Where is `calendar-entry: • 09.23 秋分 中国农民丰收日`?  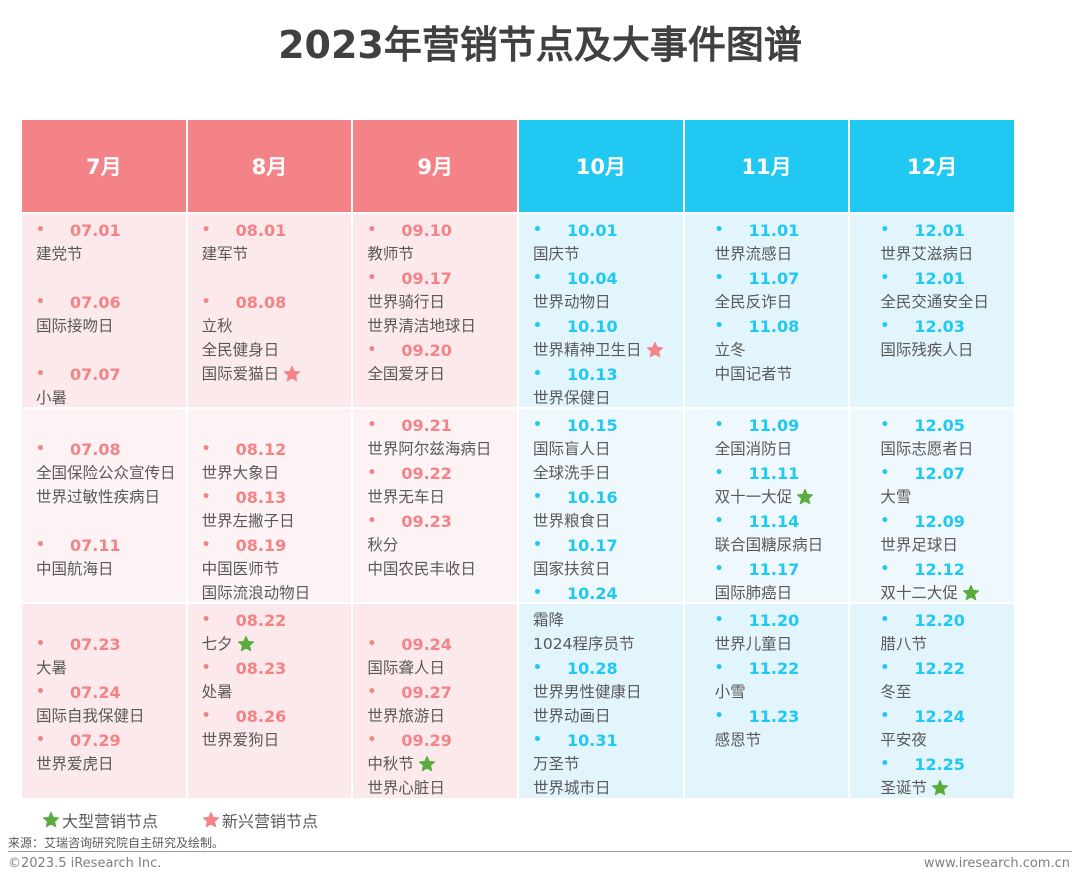 calendar-entry: • 09.23 秋分 中国农民丰收日 is located at coordinates (442, 545).